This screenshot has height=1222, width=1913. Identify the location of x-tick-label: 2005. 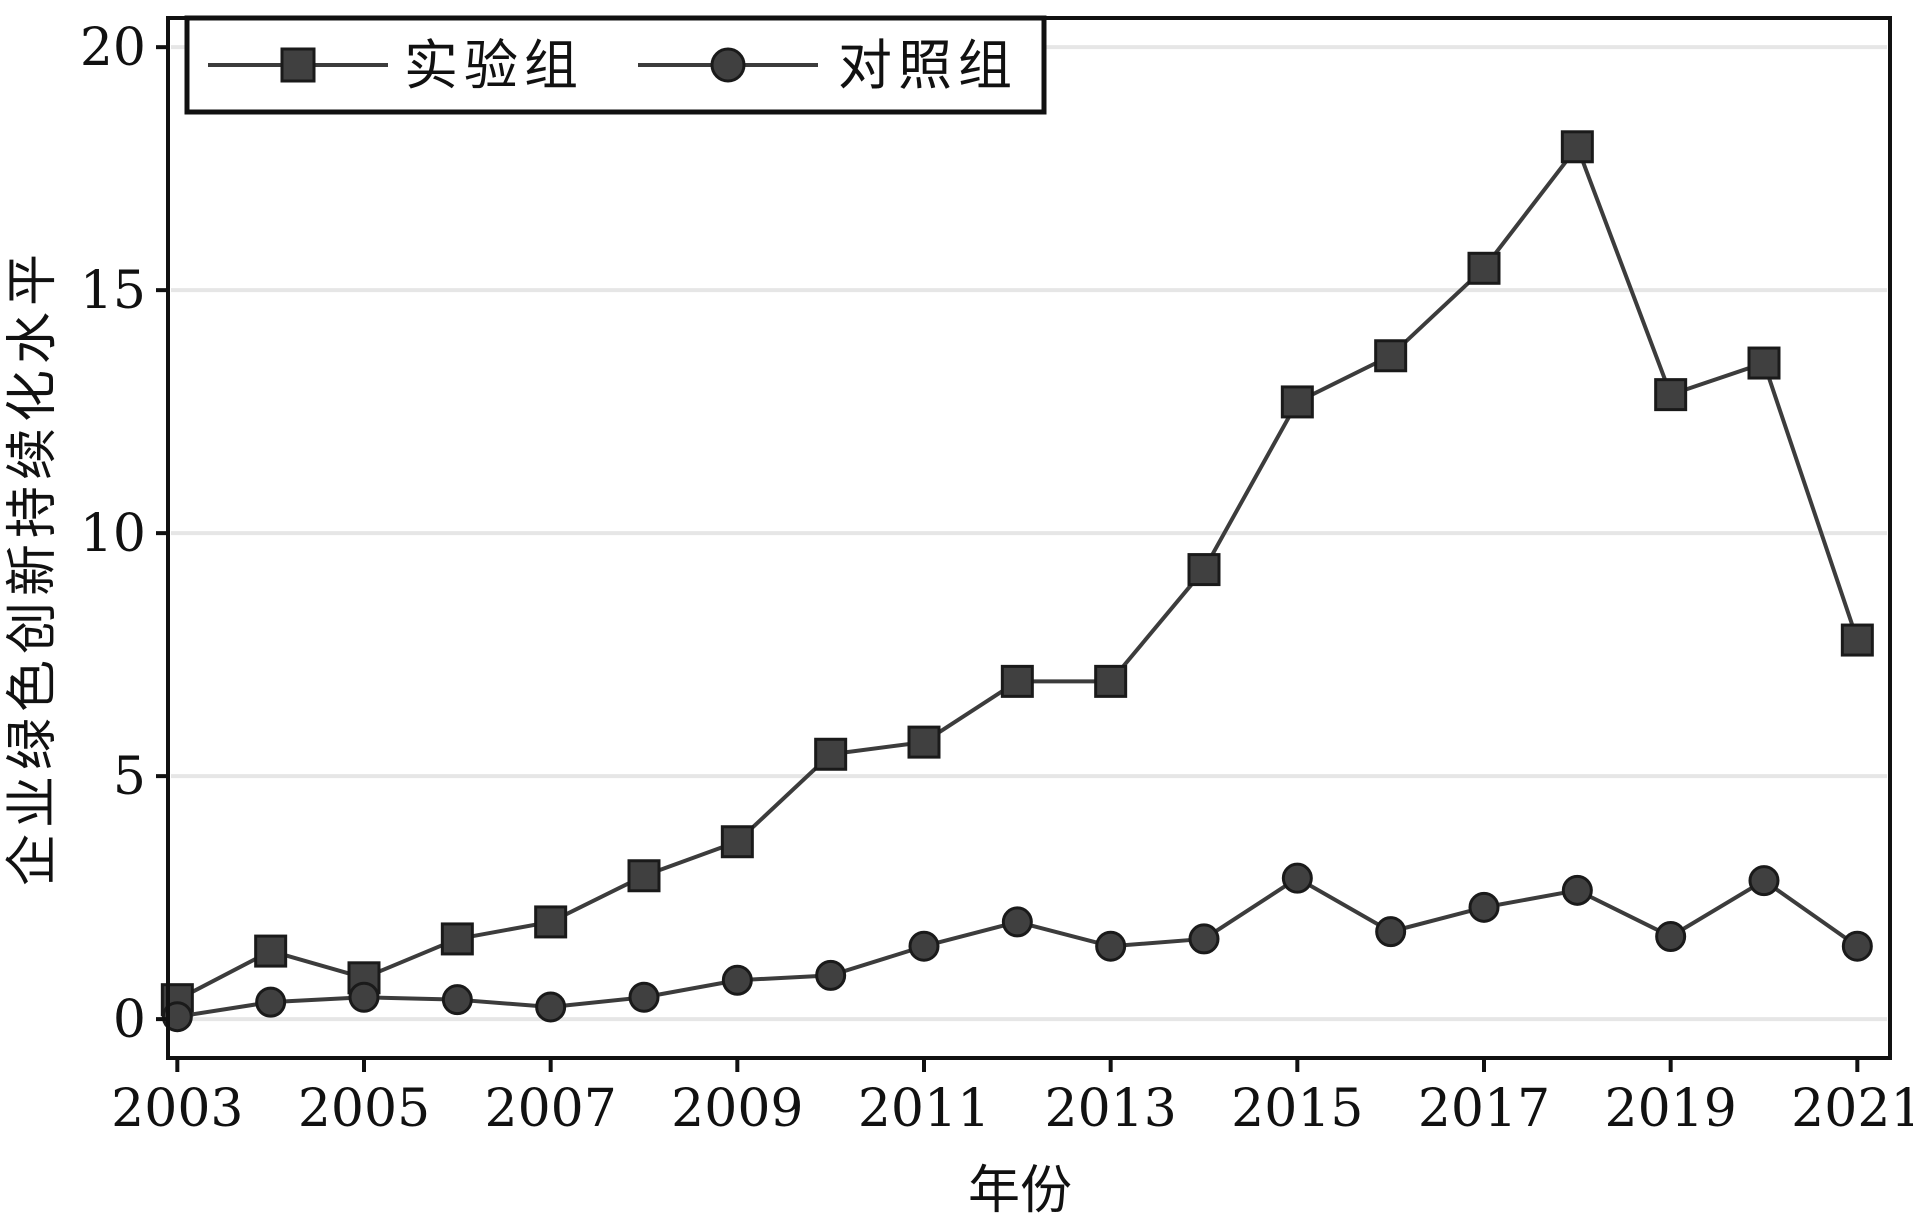
(364, 1109).